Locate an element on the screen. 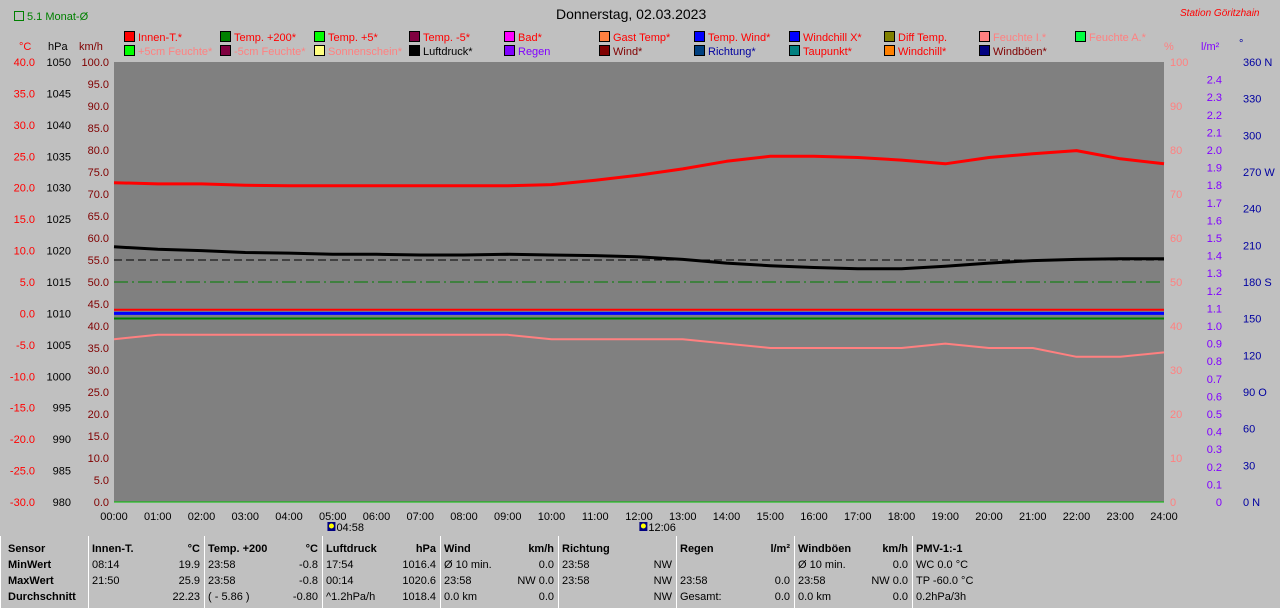 The image size is (1280, 608). series-line is located at coordinates (639, 168).